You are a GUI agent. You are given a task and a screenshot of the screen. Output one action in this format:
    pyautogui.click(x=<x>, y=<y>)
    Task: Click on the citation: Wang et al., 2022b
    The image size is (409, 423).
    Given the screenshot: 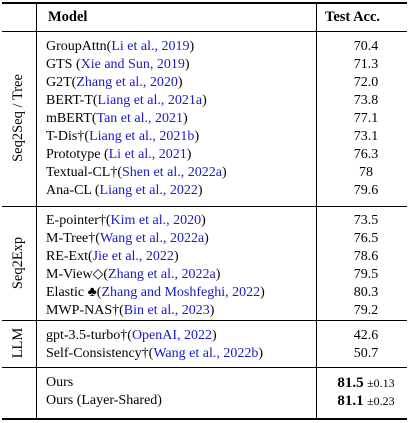 What is the action you would take?
    pyautogui.click(x=206, y=353)
    